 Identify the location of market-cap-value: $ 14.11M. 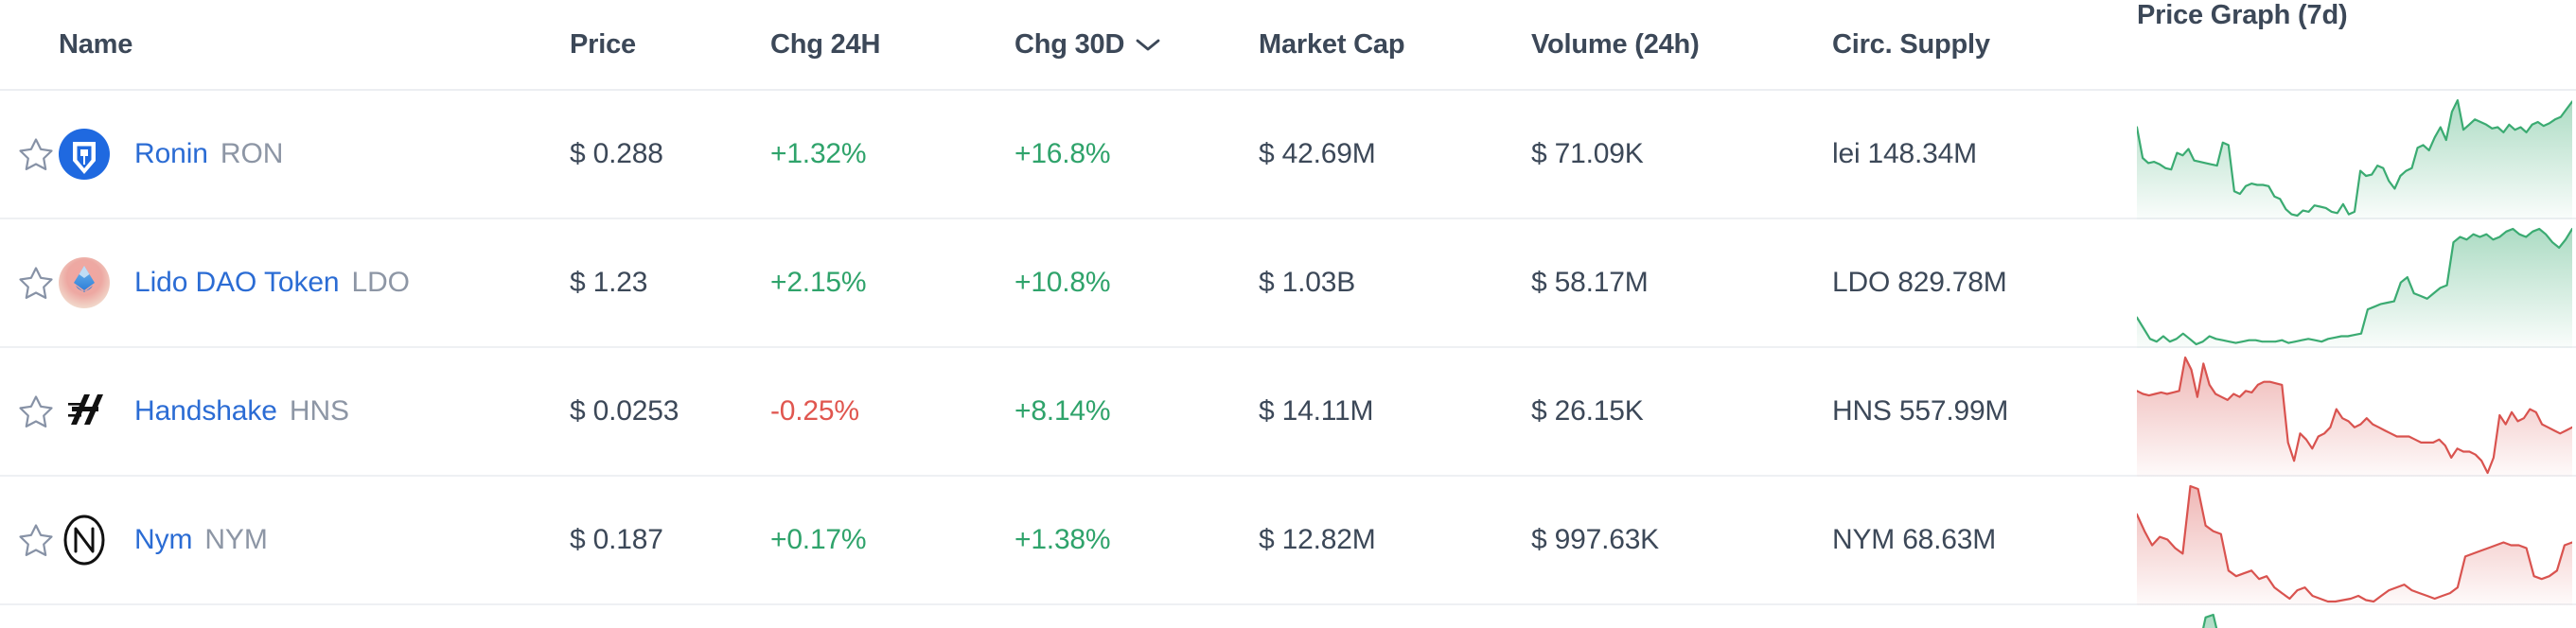
(1316, 411).